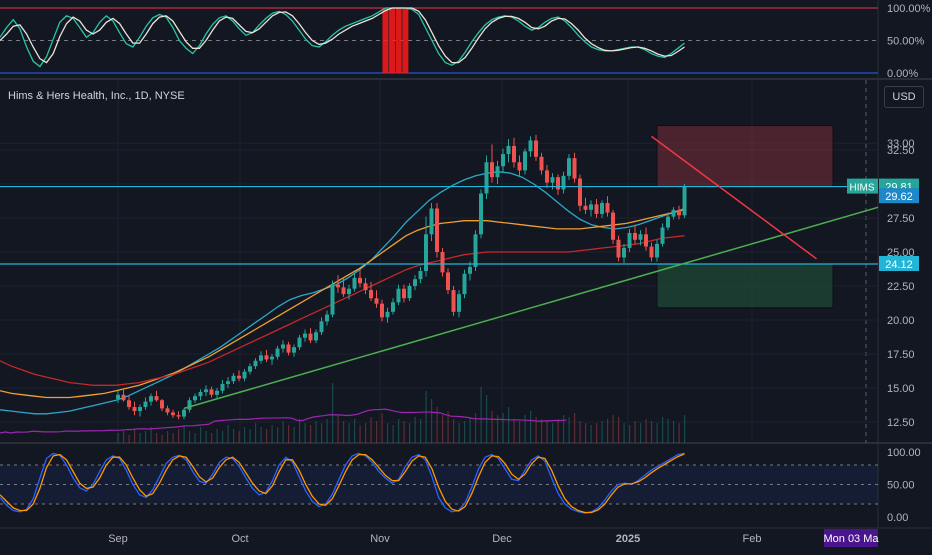 The image size is (932, 555). What do you see at coordinates (745, 286) in the screenshot?
I see `stop-zone` at bounding box center [745, 286].